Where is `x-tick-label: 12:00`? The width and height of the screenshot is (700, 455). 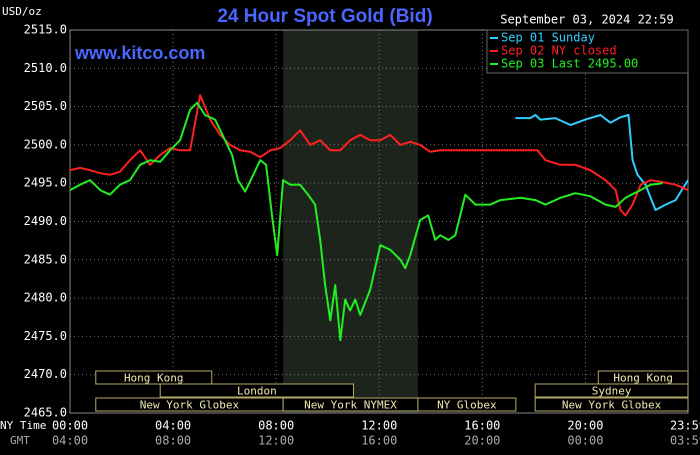
x-tick-label: 12:00 is located at coordinates (379, 426).